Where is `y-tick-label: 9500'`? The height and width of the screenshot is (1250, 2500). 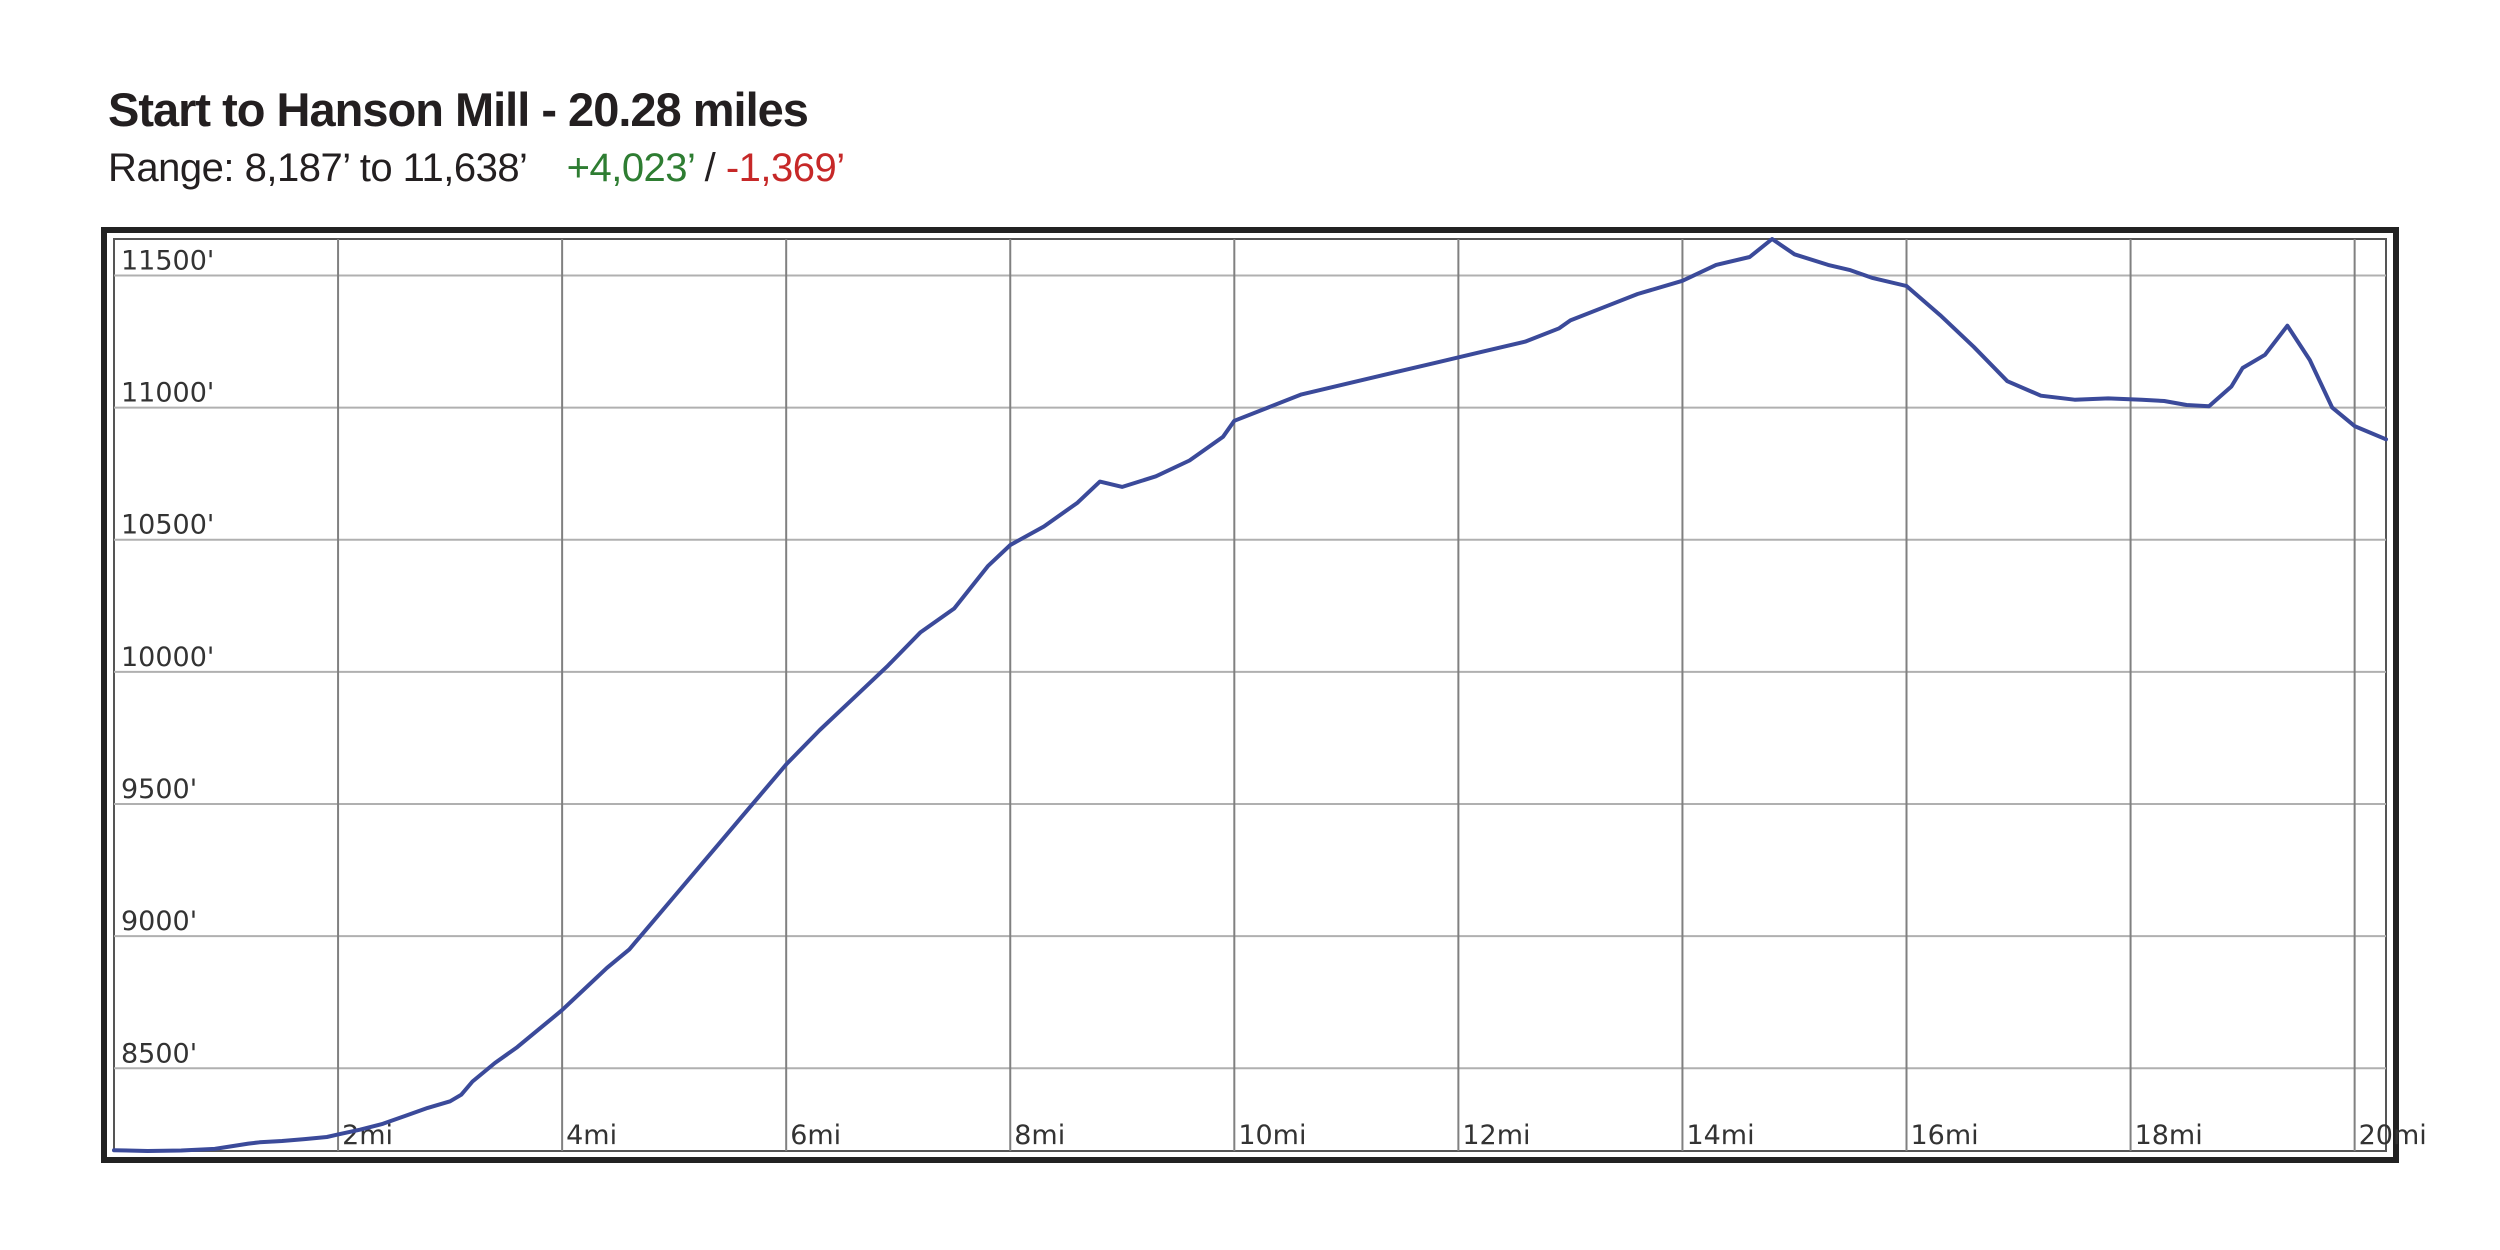 y-tick-label: 9500' is located at coordinates (159, 789).